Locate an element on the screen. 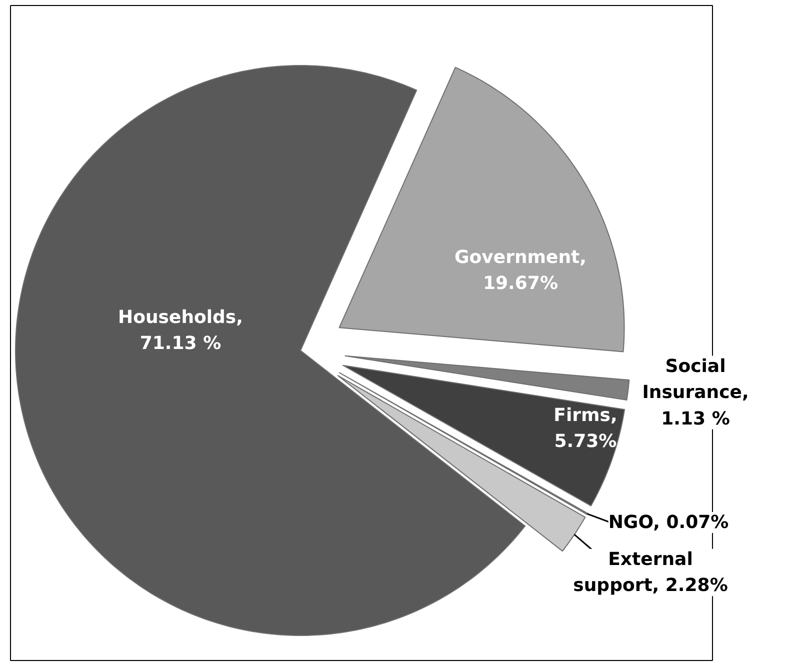  slice-label: External support, 2.28% is located at coordinates (650, 572).